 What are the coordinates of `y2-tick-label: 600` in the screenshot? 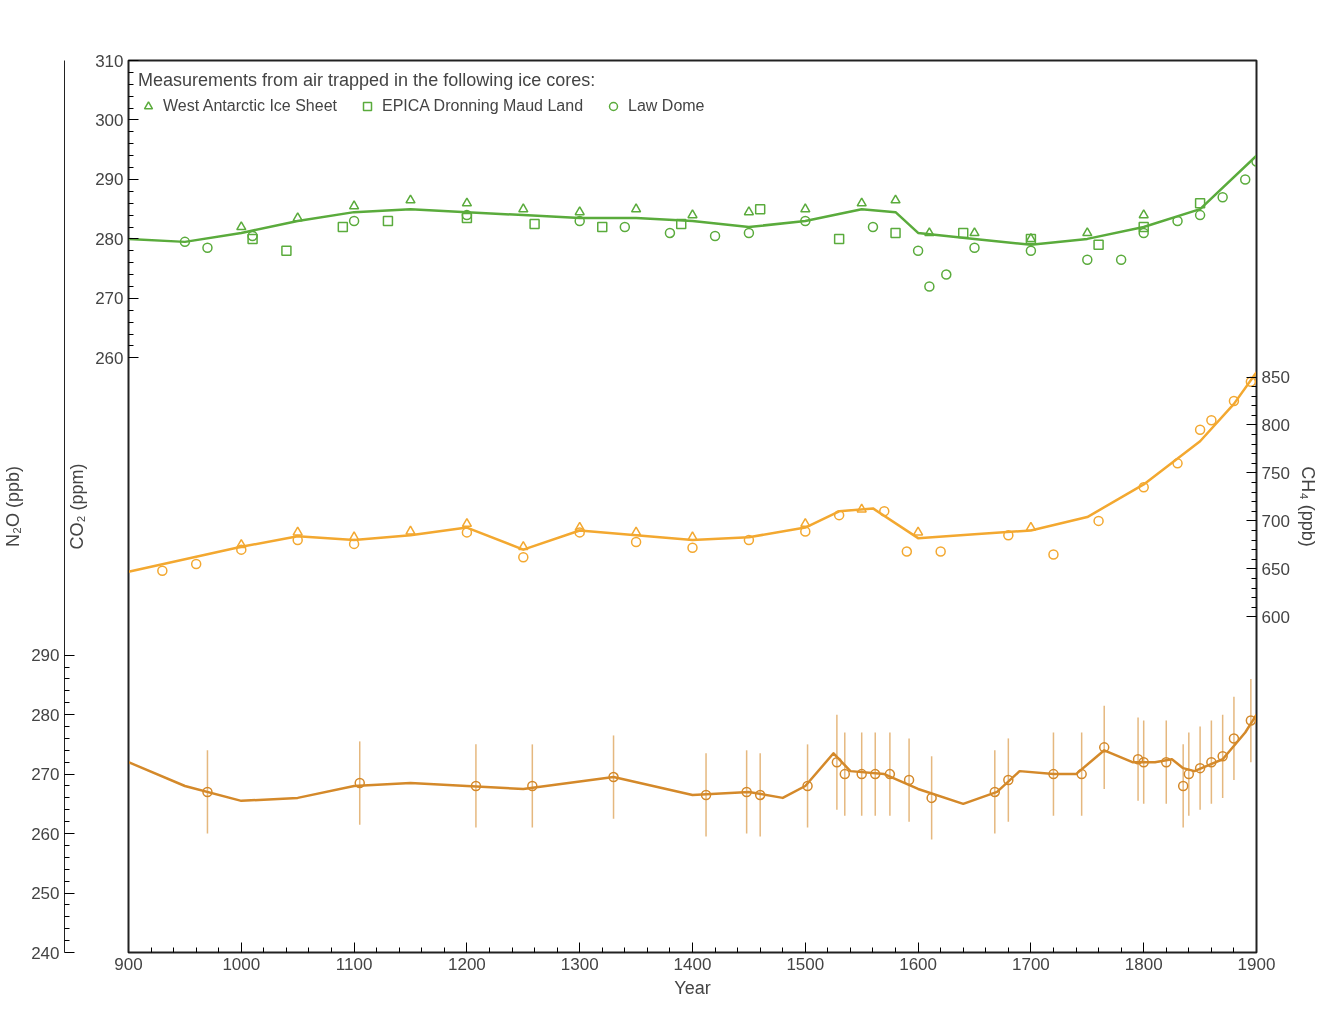 It's located at (1275, 617).